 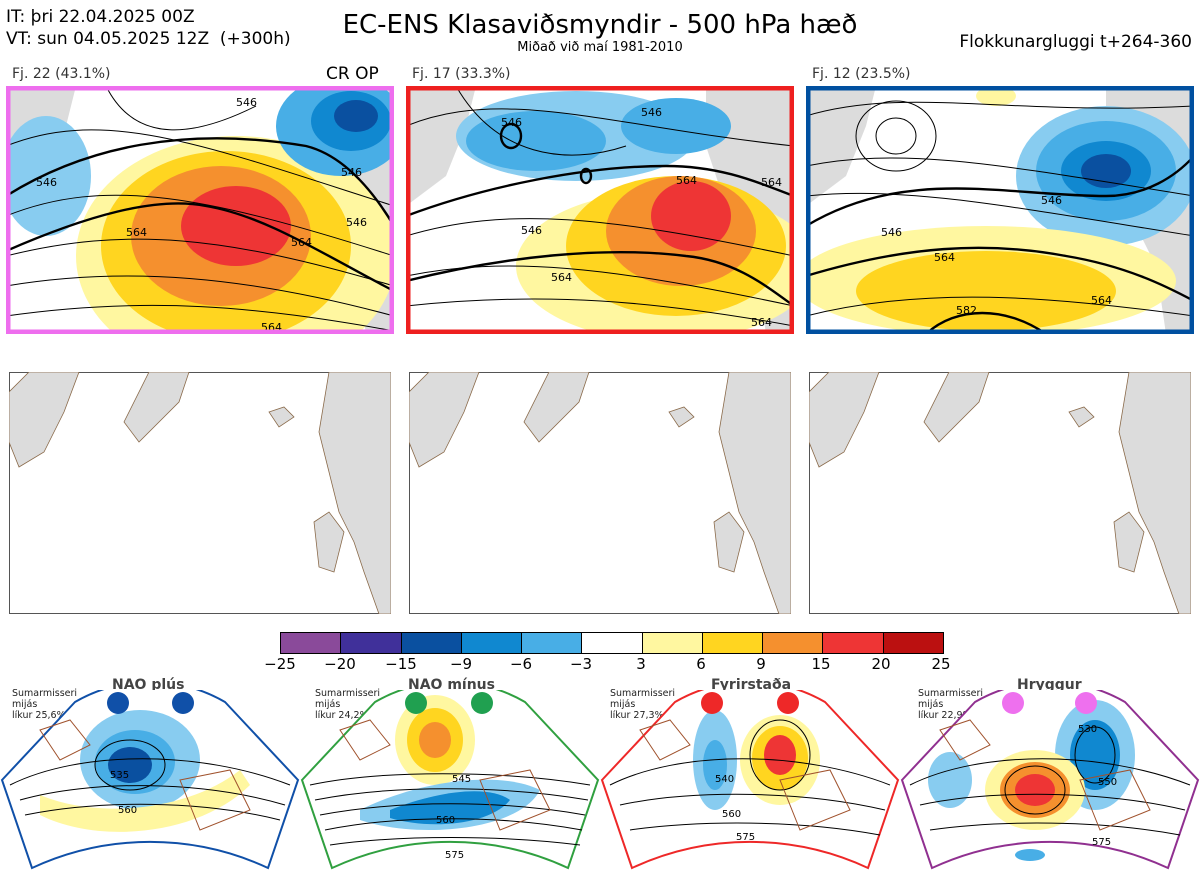 What do you see at coordinates (45, 693) in the screenshot?
I see `regime-1-season: Sumarmisseri` at bounding box center [45, 693].